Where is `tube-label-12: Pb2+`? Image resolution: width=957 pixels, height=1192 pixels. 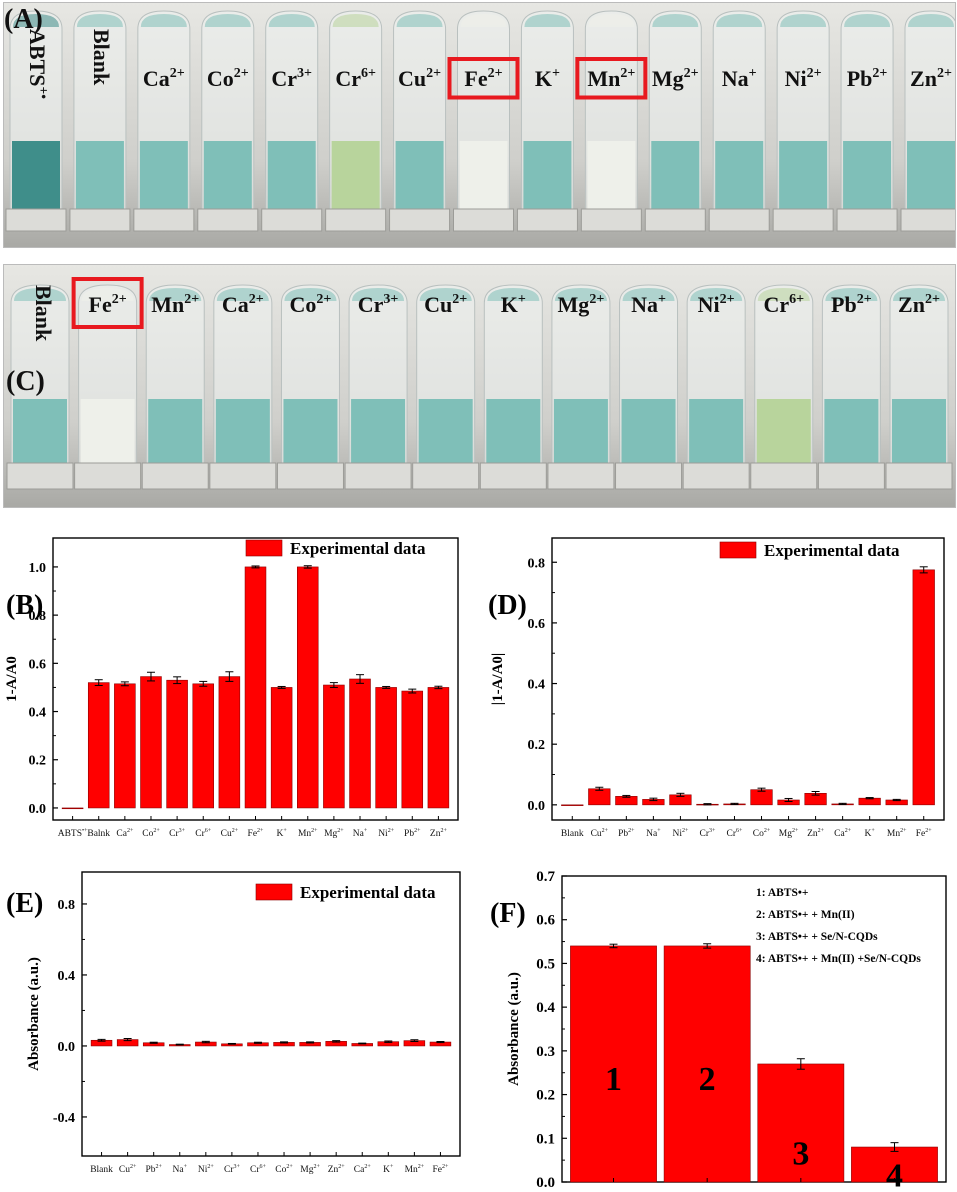 tube-label-12: Pb2+ is located at coordinates (851, 304).